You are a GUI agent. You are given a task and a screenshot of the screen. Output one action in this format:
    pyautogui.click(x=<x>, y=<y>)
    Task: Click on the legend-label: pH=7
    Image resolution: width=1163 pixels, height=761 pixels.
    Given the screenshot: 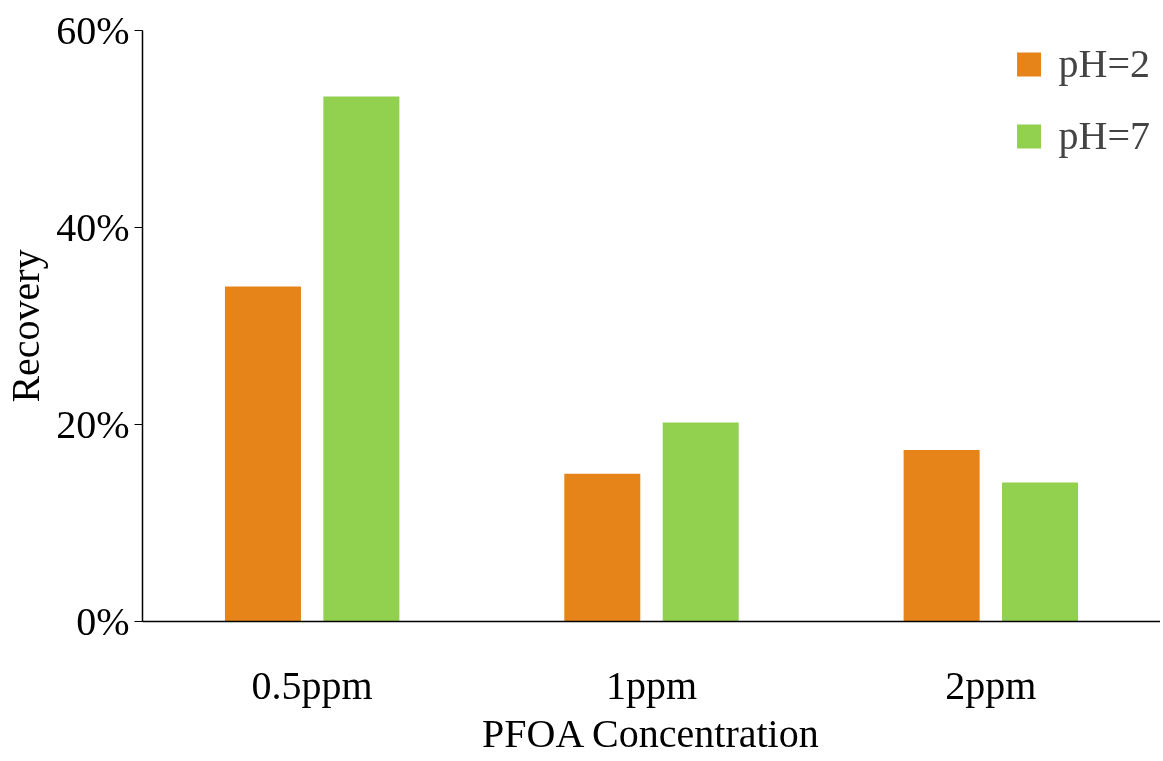 What is the action you would take?
    pyautogui.click(x=1104, y=135)
    